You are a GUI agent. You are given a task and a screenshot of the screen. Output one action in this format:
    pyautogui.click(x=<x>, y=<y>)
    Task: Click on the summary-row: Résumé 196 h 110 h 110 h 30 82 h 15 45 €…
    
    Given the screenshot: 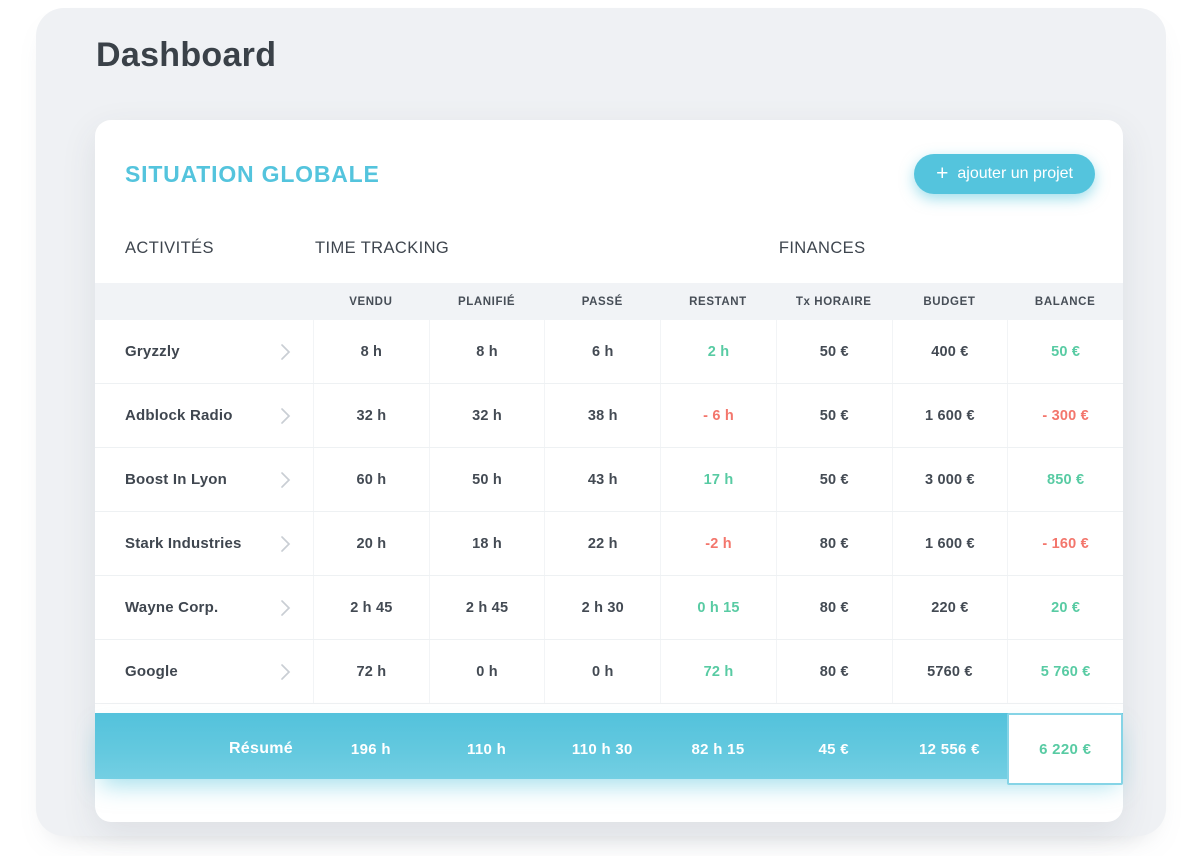 What is the action you would take?
    pyautogui.click(x=609, y=749)
    